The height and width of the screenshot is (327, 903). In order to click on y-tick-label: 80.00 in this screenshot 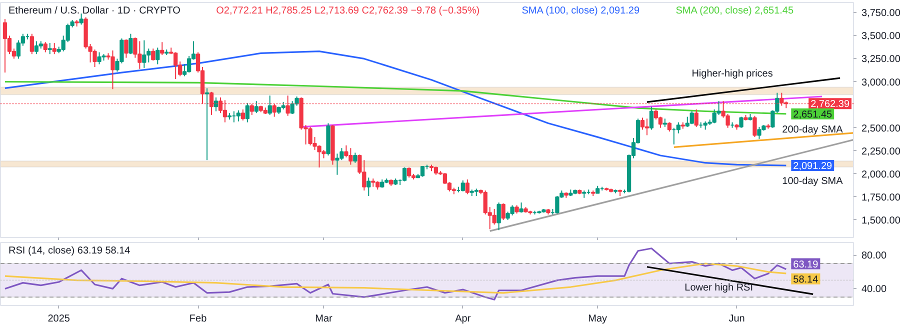, I will do `click(874, 256)`.